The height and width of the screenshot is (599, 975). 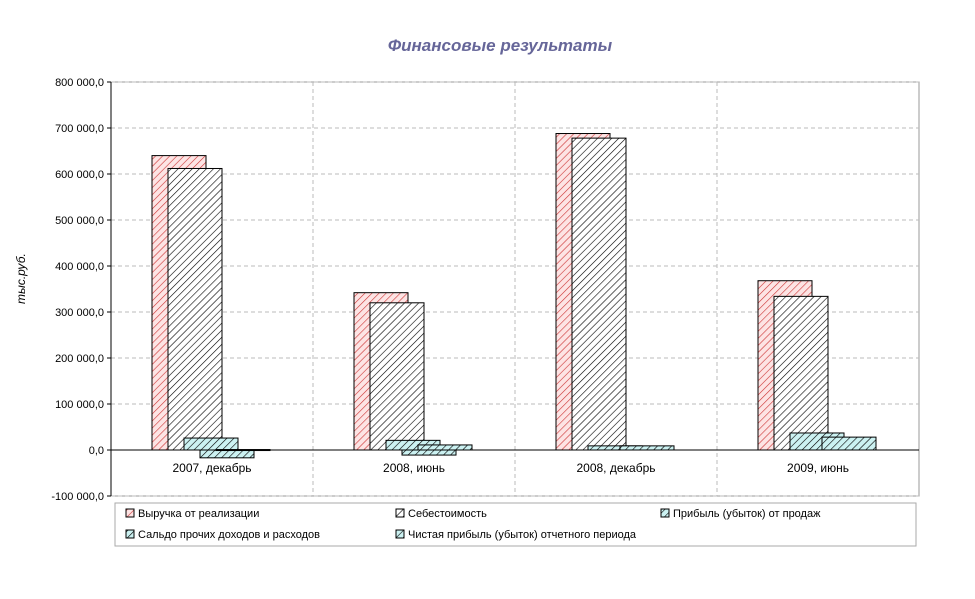 What do you see at coordinates (79, 83) in the screenshot?
I see `y-tick-label: 800 000,0` at bounding box center [79, 83].